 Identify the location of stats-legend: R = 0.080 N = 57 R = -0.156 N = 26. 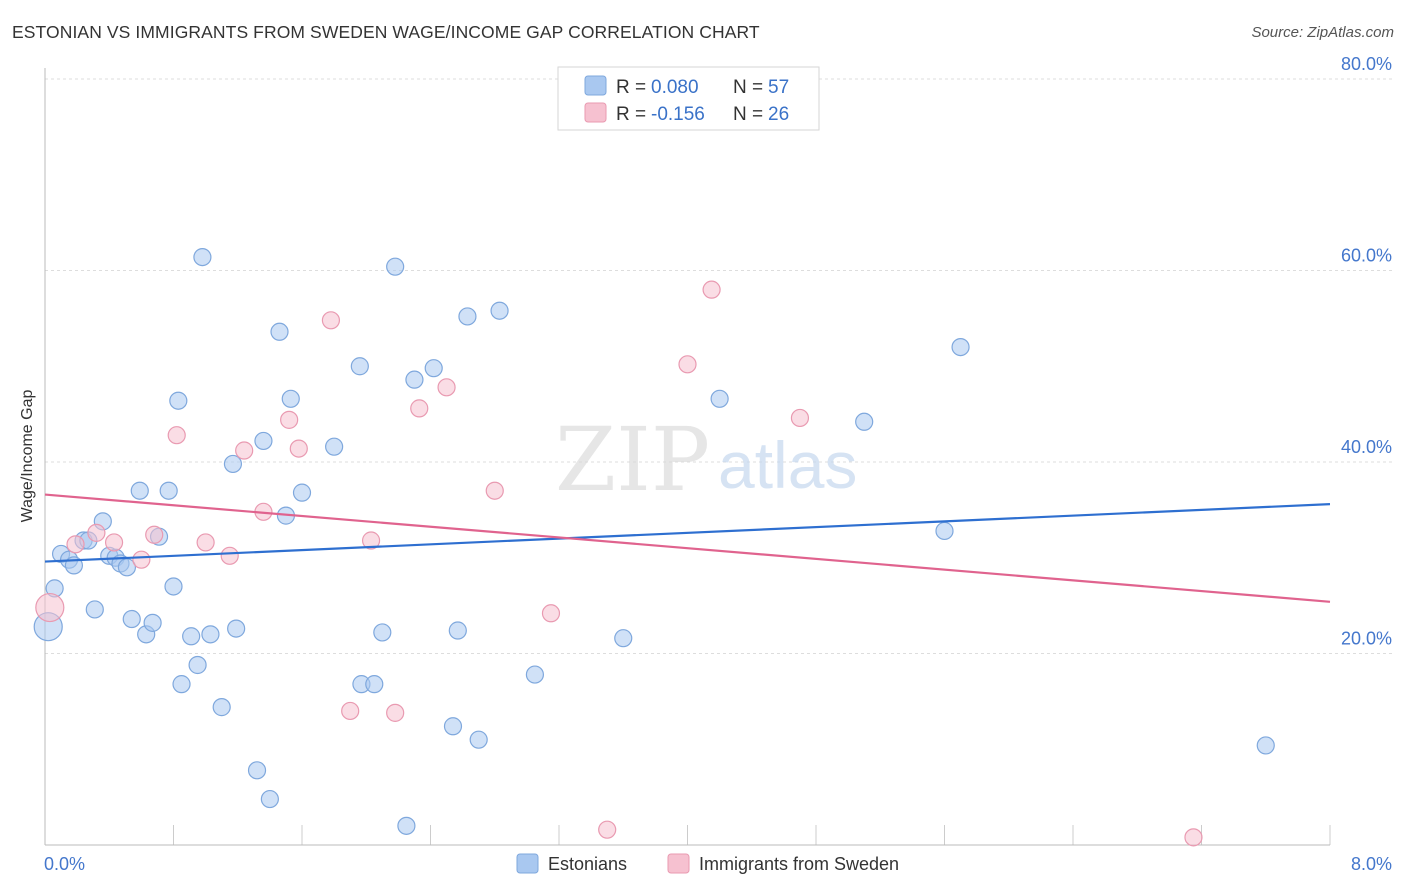
(688, 98).